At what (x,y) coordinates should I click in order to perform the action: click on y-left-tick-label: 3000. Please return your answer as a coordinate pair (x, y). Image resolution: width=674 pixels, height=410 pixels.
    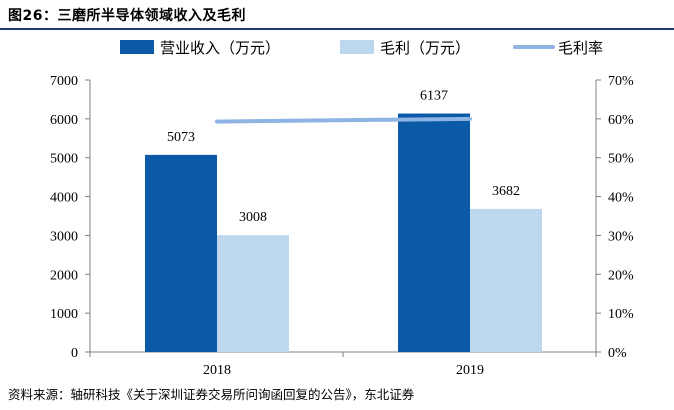
    Looking at the image, I should click on (64, 236).